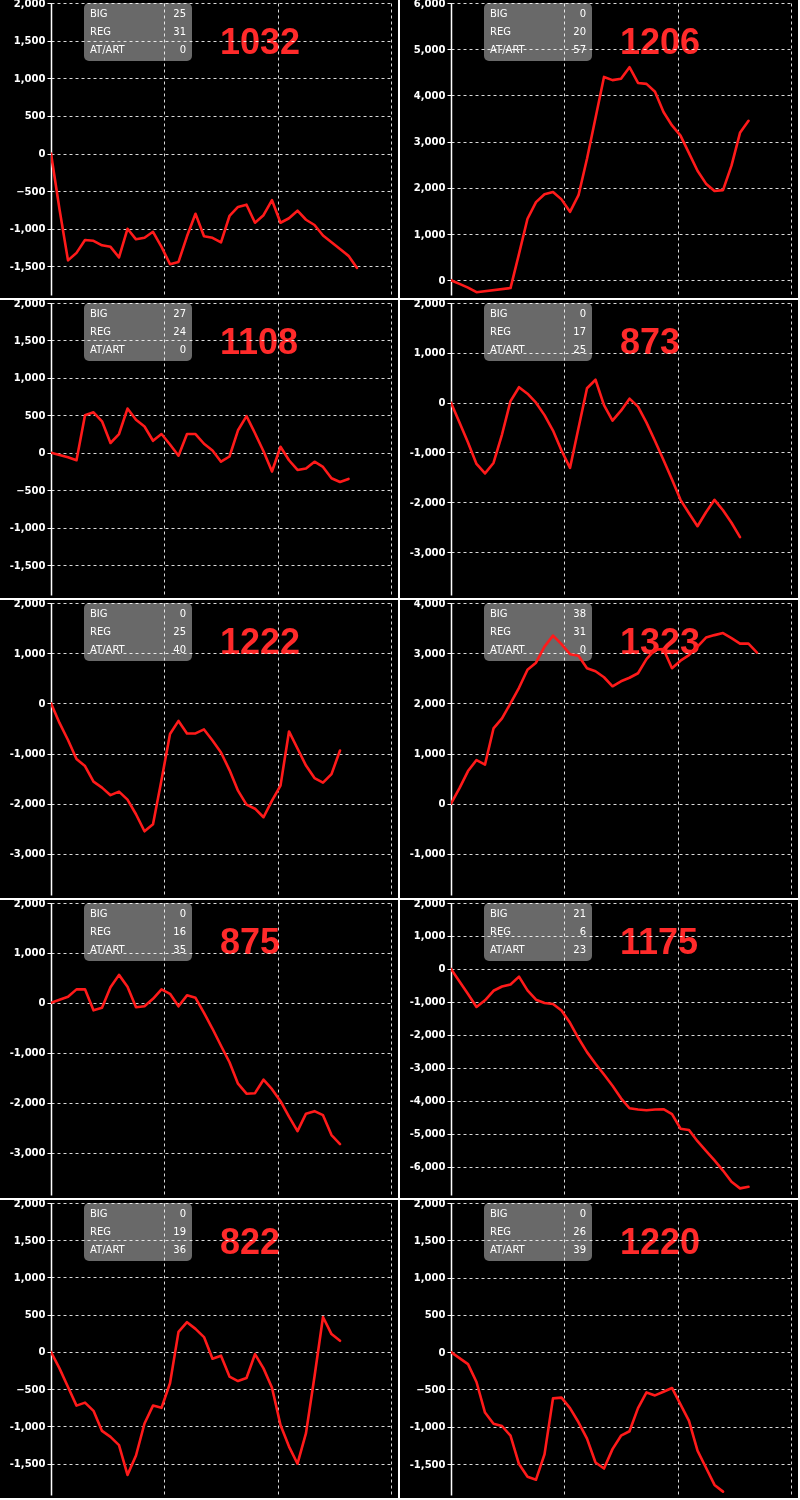  What do you see at coordinates (660, 641) in the screenshot?
I see `text: 1323` at bounding box center [660, 641].